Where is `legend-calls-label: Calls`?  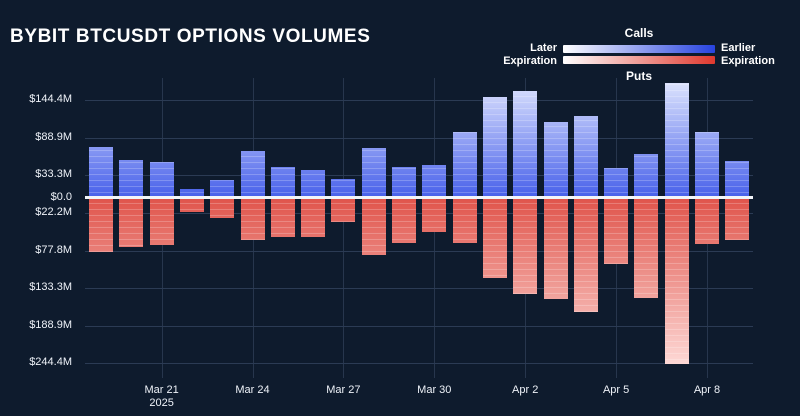 legend-calls-label: Calls is located at coordinates (639, 33).